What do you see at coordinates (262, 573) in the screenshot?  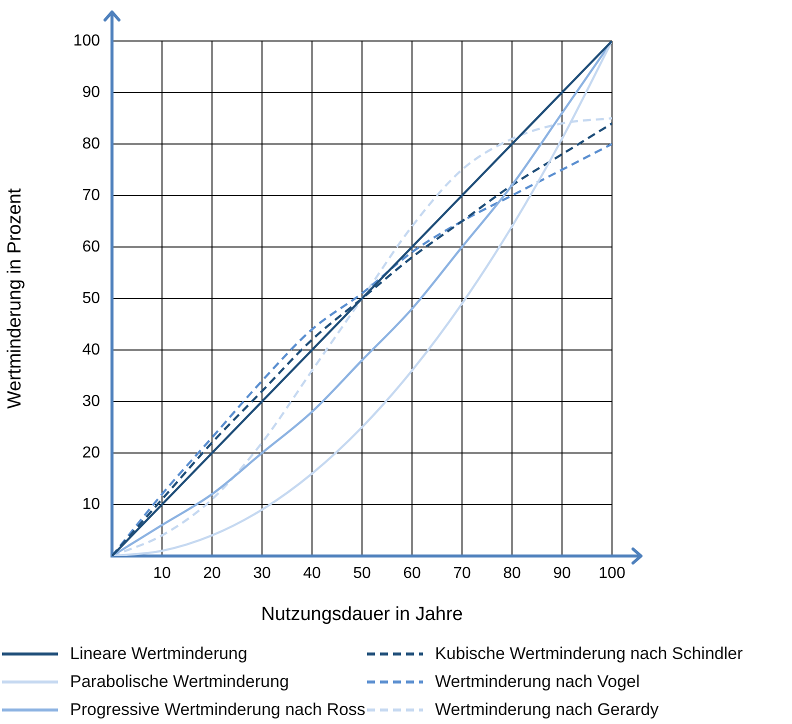 I see `x-tick-label: 30` at bounding box center [262, 573].